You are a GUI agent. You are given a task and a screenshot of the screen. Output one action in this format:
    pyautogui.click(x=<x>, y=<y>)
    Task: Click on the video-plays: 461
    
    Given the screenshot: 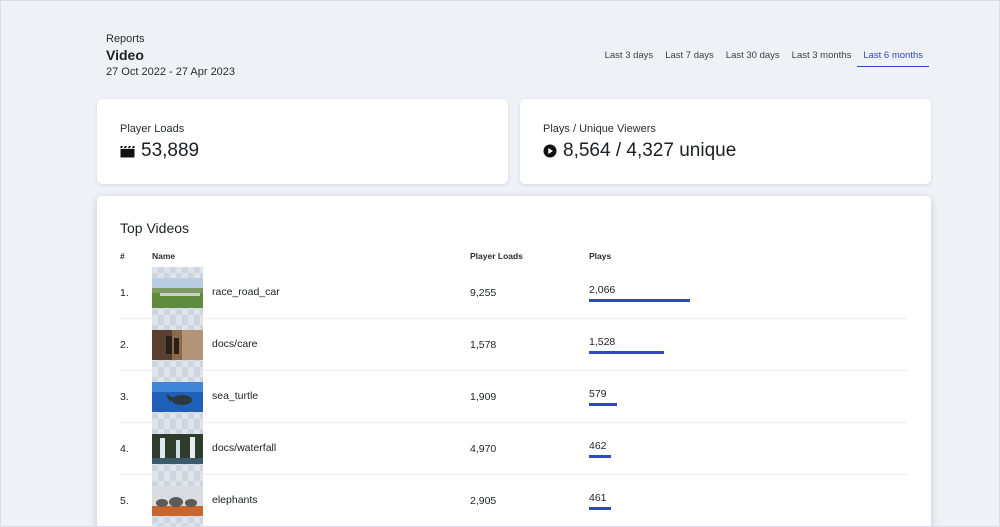 What is the action you would take?
    pyautogui.click(x=598, y=498)
    